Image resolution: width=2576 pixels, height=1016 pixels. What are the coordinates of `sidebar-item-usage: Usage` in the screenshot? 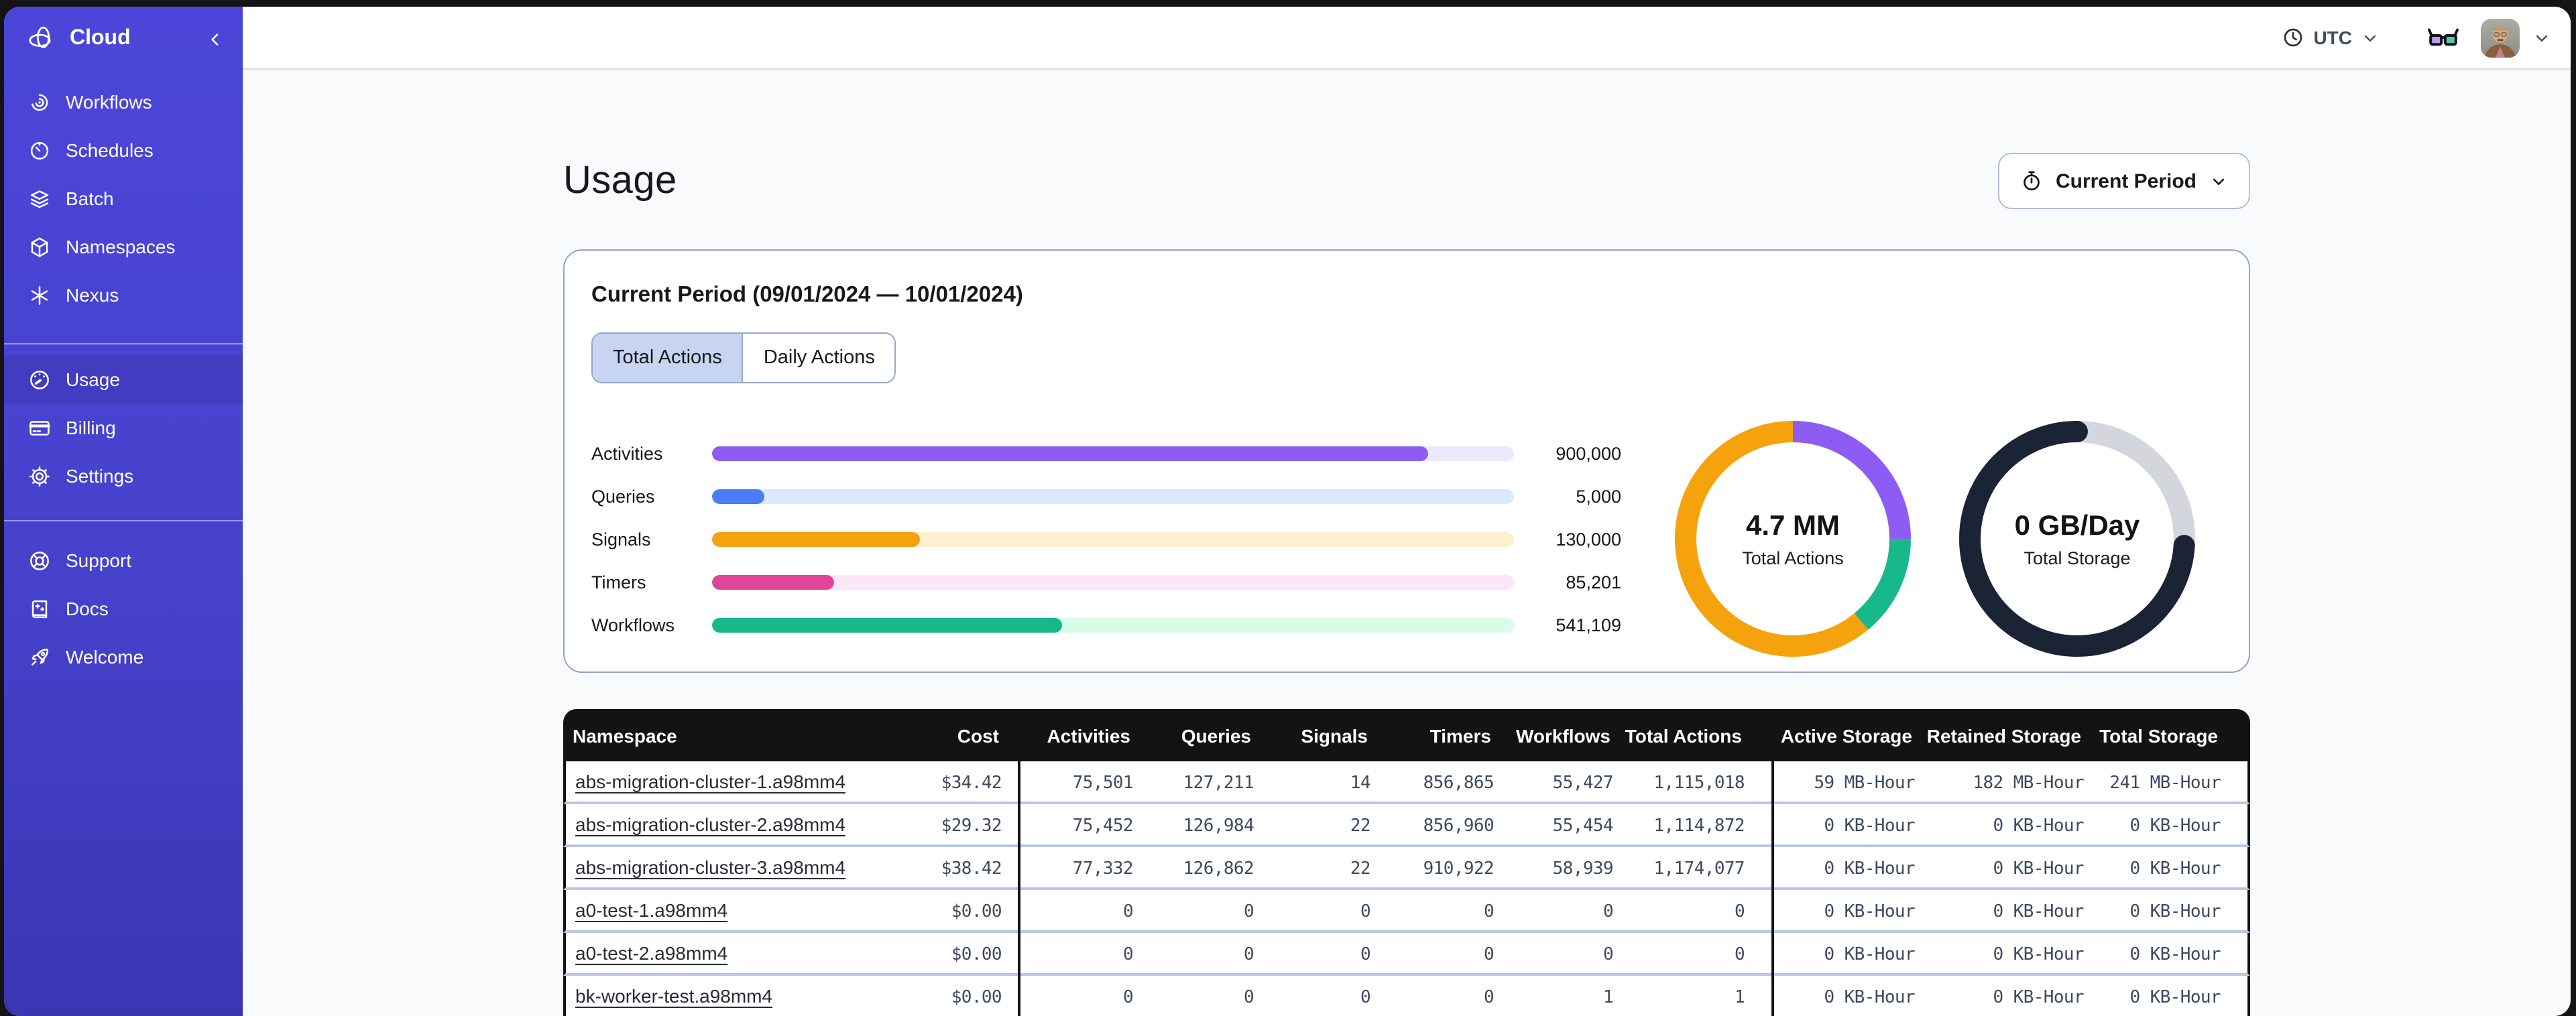 It's located at (123, 379).